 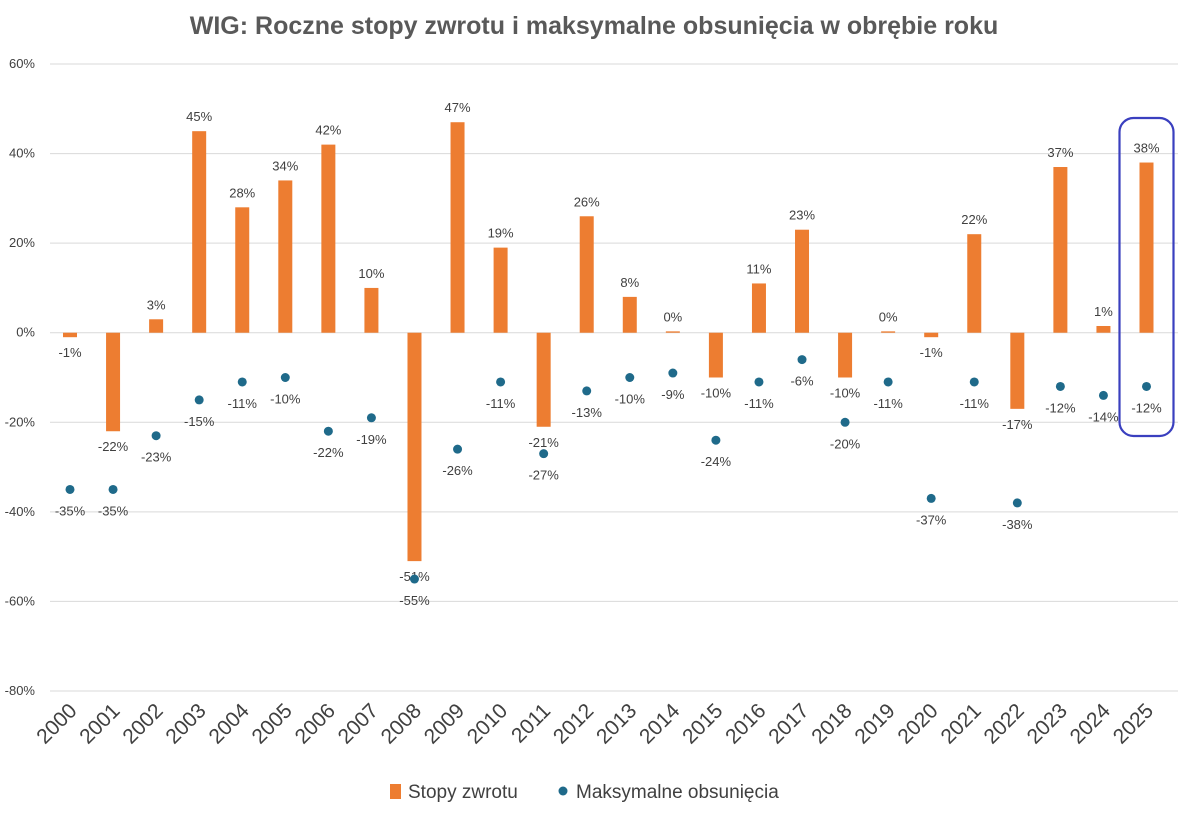 I want to click on drawdown-point-2009, so click(x=458, y=449).